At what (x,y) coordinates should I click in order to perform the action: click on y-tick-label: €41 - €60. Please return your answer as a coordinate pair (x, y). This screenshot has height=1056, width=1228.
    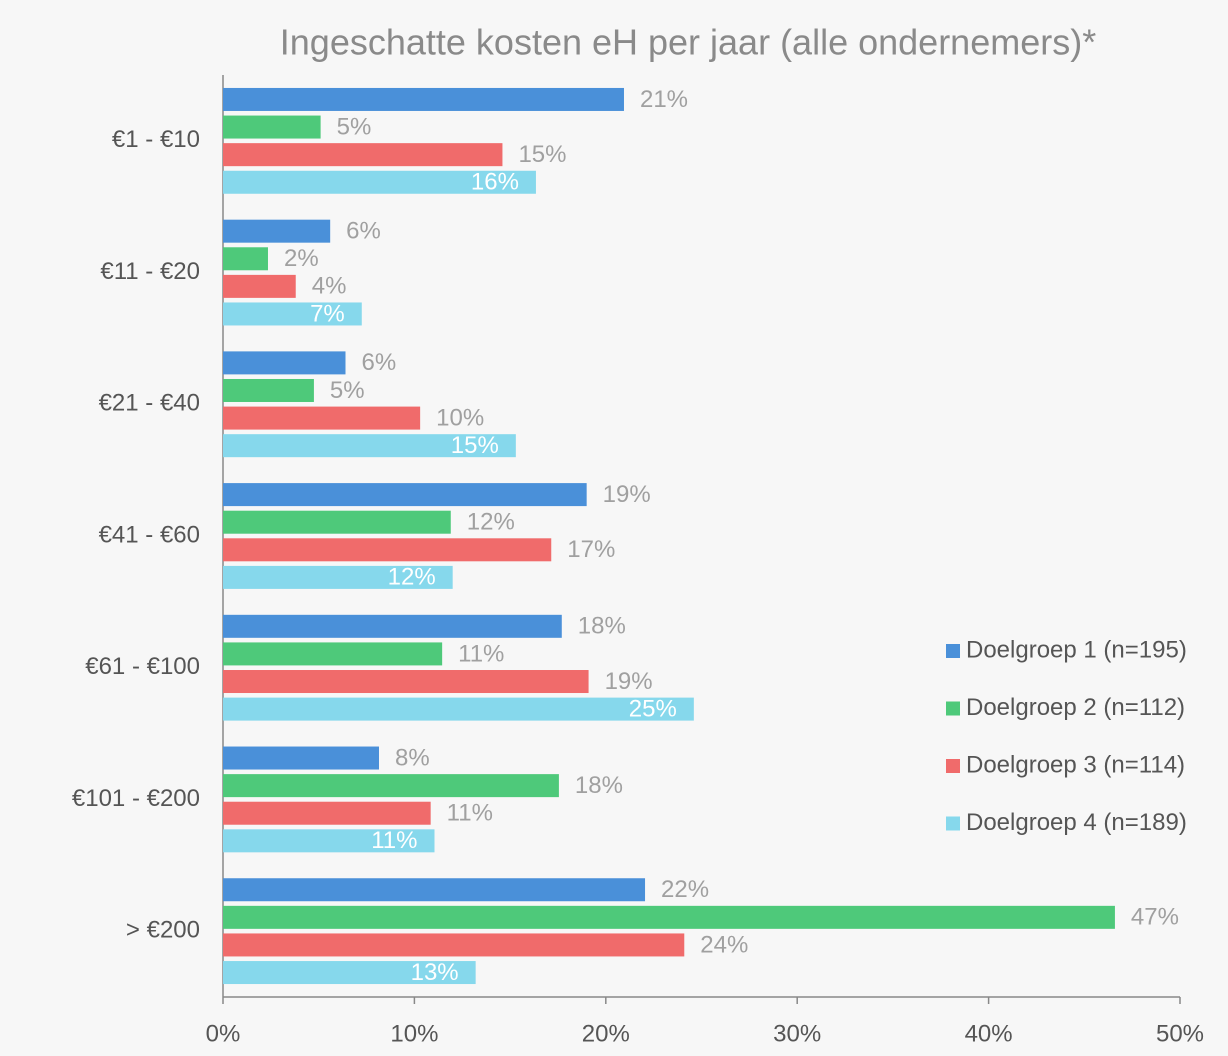
    Looking at the image, I should click on (149, 534).